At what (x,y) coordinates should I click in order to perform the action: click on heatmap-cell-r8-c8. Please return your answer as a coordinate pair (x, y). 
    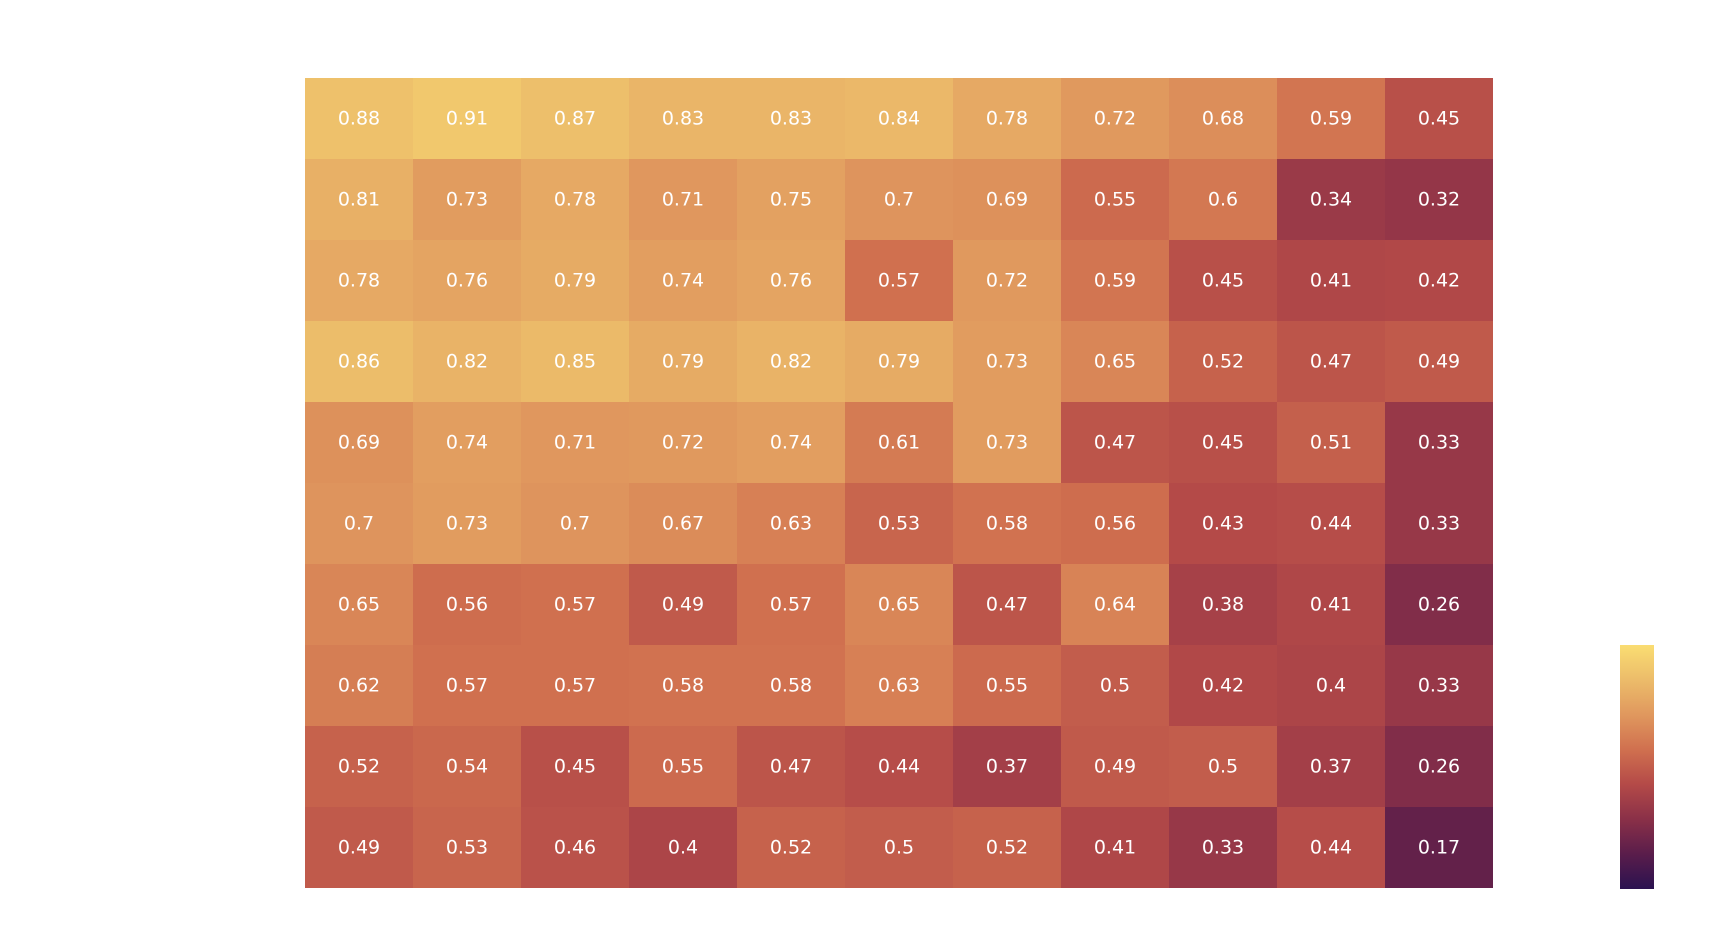
    Looking at the image, I should click on (1223, 766).